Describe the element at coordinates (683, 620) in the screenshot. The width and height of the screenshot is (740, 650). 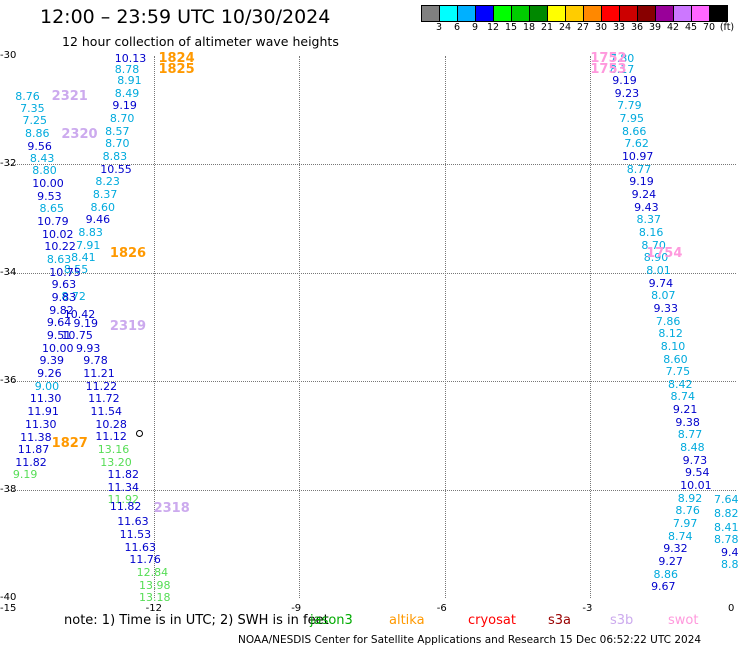
I see `satellite-legend-swot: swot` at that location.